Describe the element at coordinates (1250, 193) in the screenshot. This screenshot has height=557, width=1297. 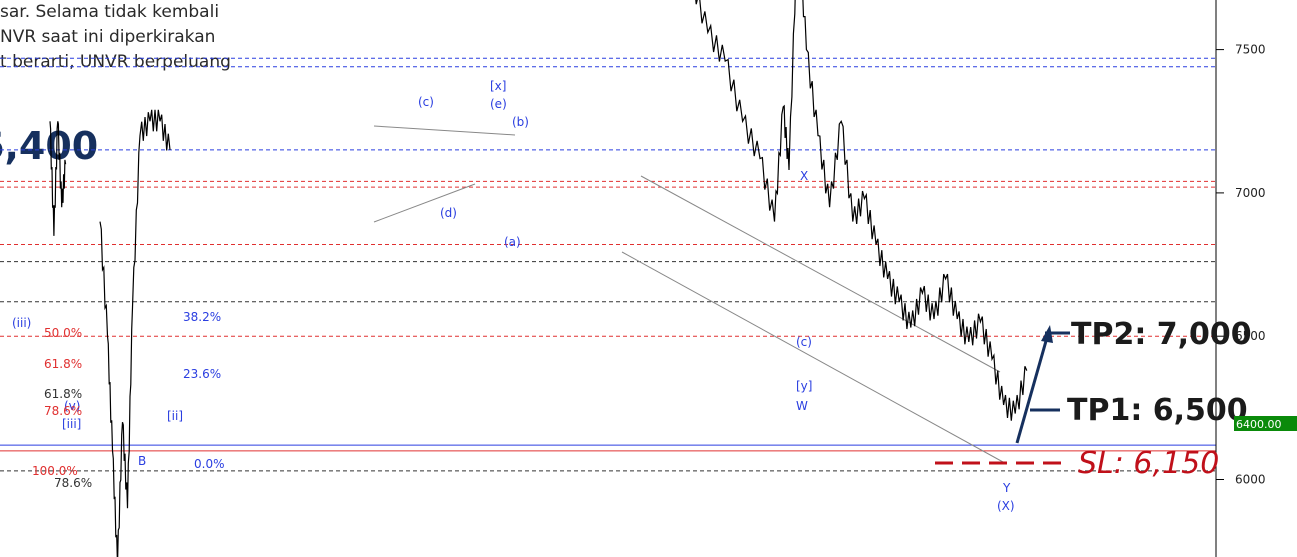
I see `y-tick-label: 7000` at that location.